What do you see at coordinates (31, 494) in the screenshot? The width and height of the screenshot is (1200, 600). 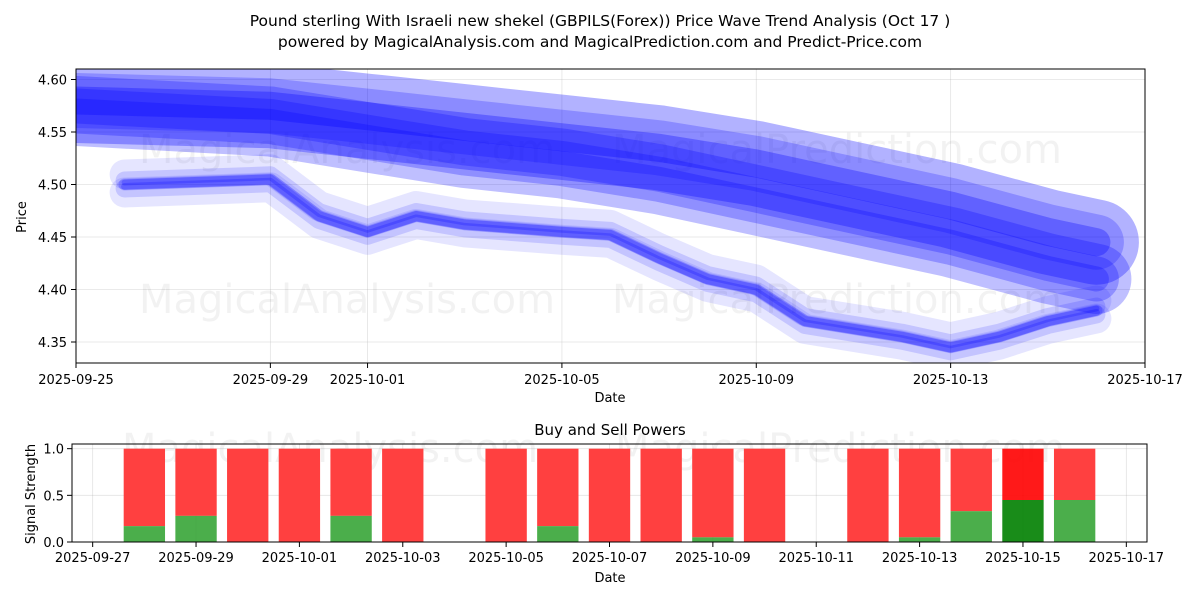 I see `bottom-y-axis-label: Signal Strength` at bounding box center [31, 494].